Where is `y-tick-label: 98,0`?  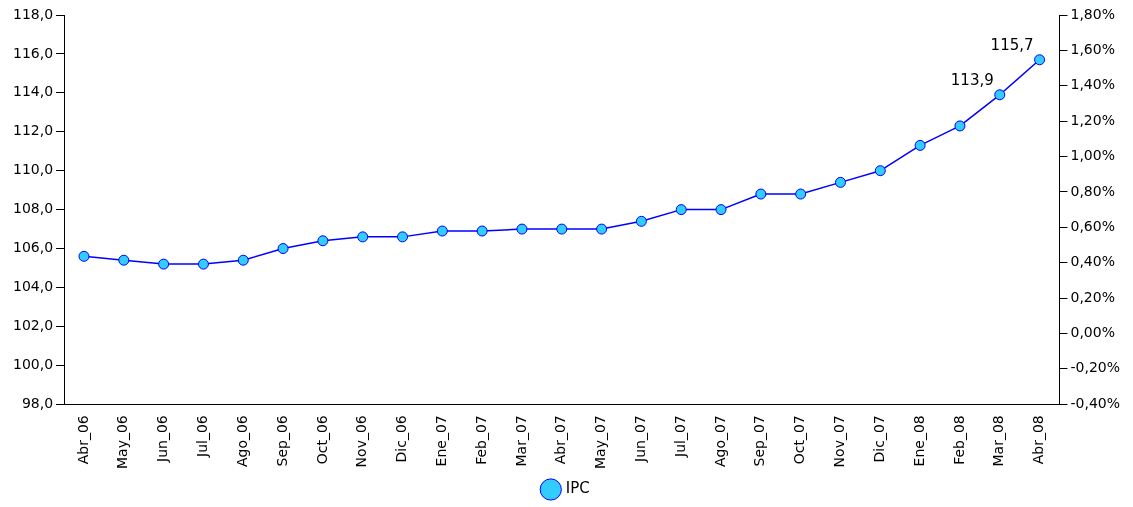
y-tick-label: 98,0 is located at coordinates (37, 402).